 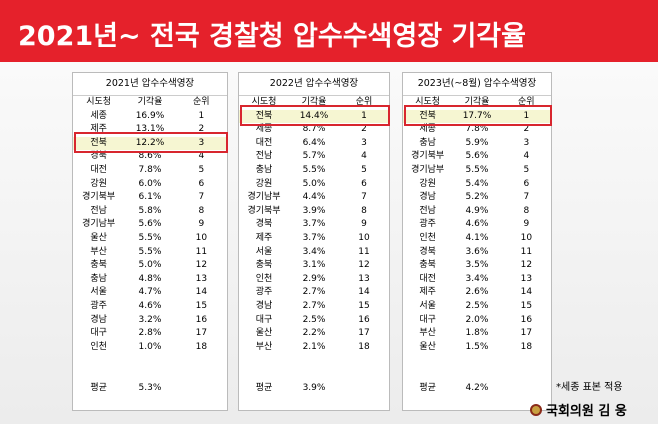 What do you see at coordinates (150, 198) in the screenshot?
I see `table-row: 경기북부 6.1% 7` at bounding box center [150, 198].